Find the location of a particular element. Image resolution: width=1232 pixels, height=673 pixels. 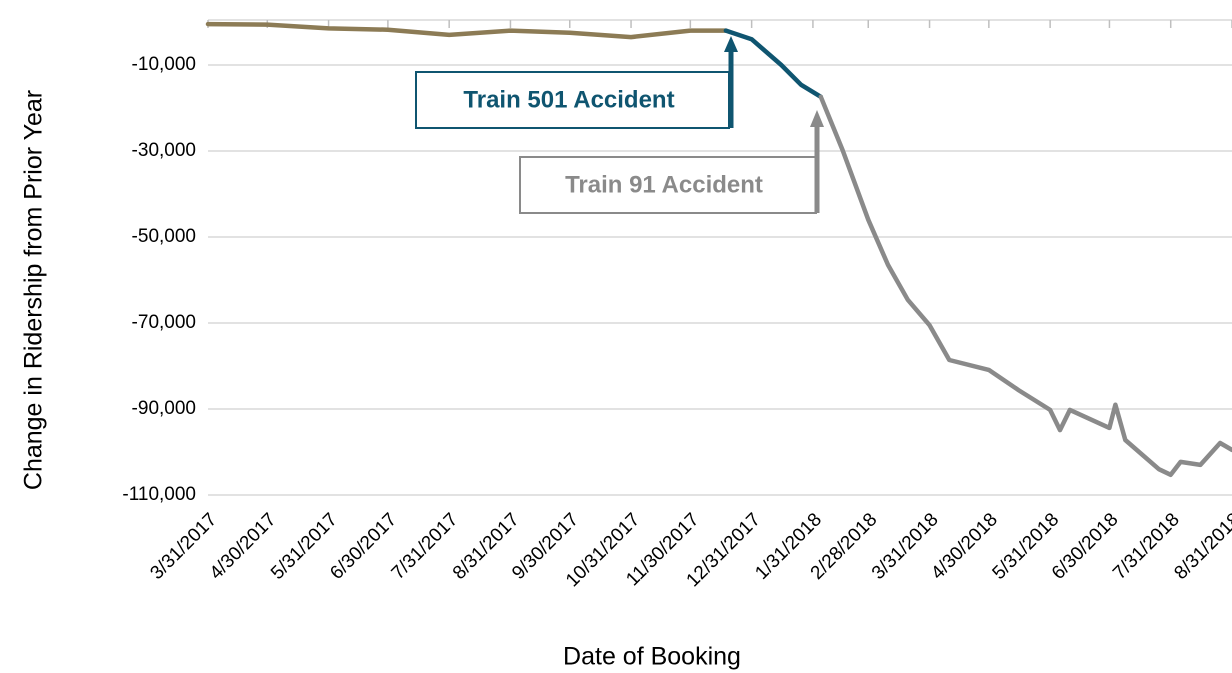

annotation-501: Train 501 Accident is located at coordinates (576, 82).